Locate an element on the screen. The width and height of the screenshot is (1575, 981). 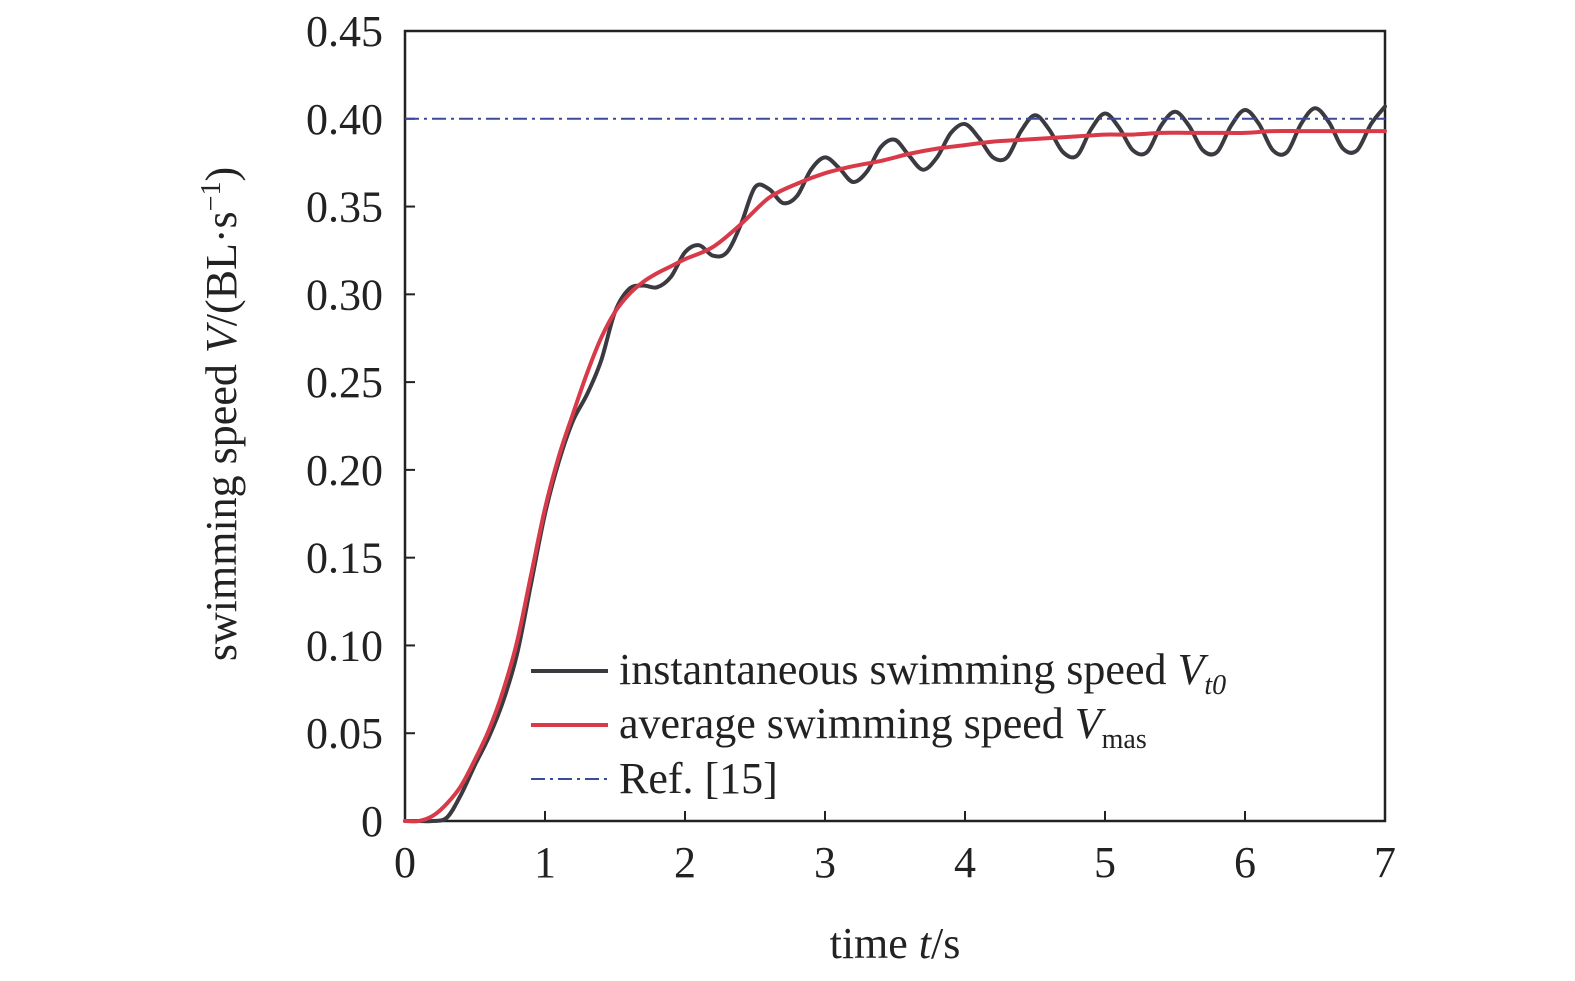
legend-instantaneous-text: instantaneous swimming speed is located at coordinates (898, 669).